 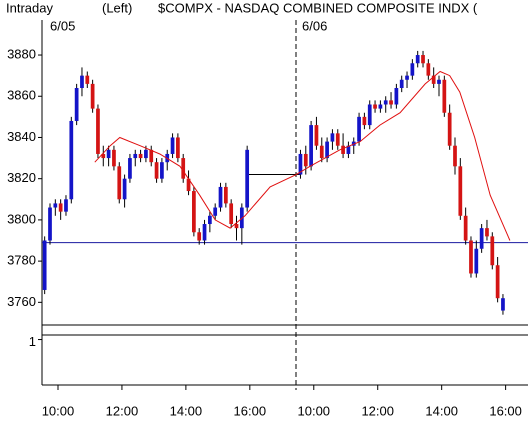 What do you see at coordinates (21, 95) in the screenshot?
I see `y-tick-label: 3860` at bounding box center [21, 95].